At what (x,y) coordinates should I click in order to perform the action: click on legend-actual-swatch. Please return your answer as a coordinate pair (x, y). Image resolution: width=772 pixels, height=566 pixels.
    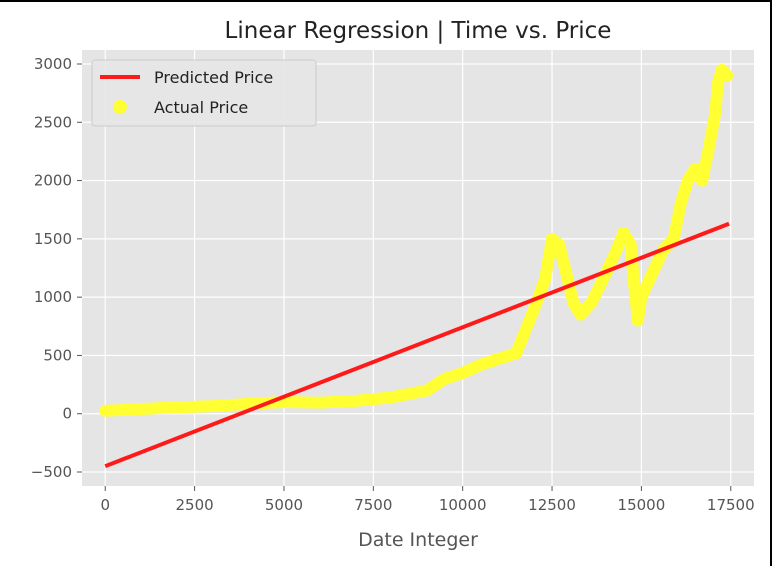
    Looking at the image, I should click on (120, 107).